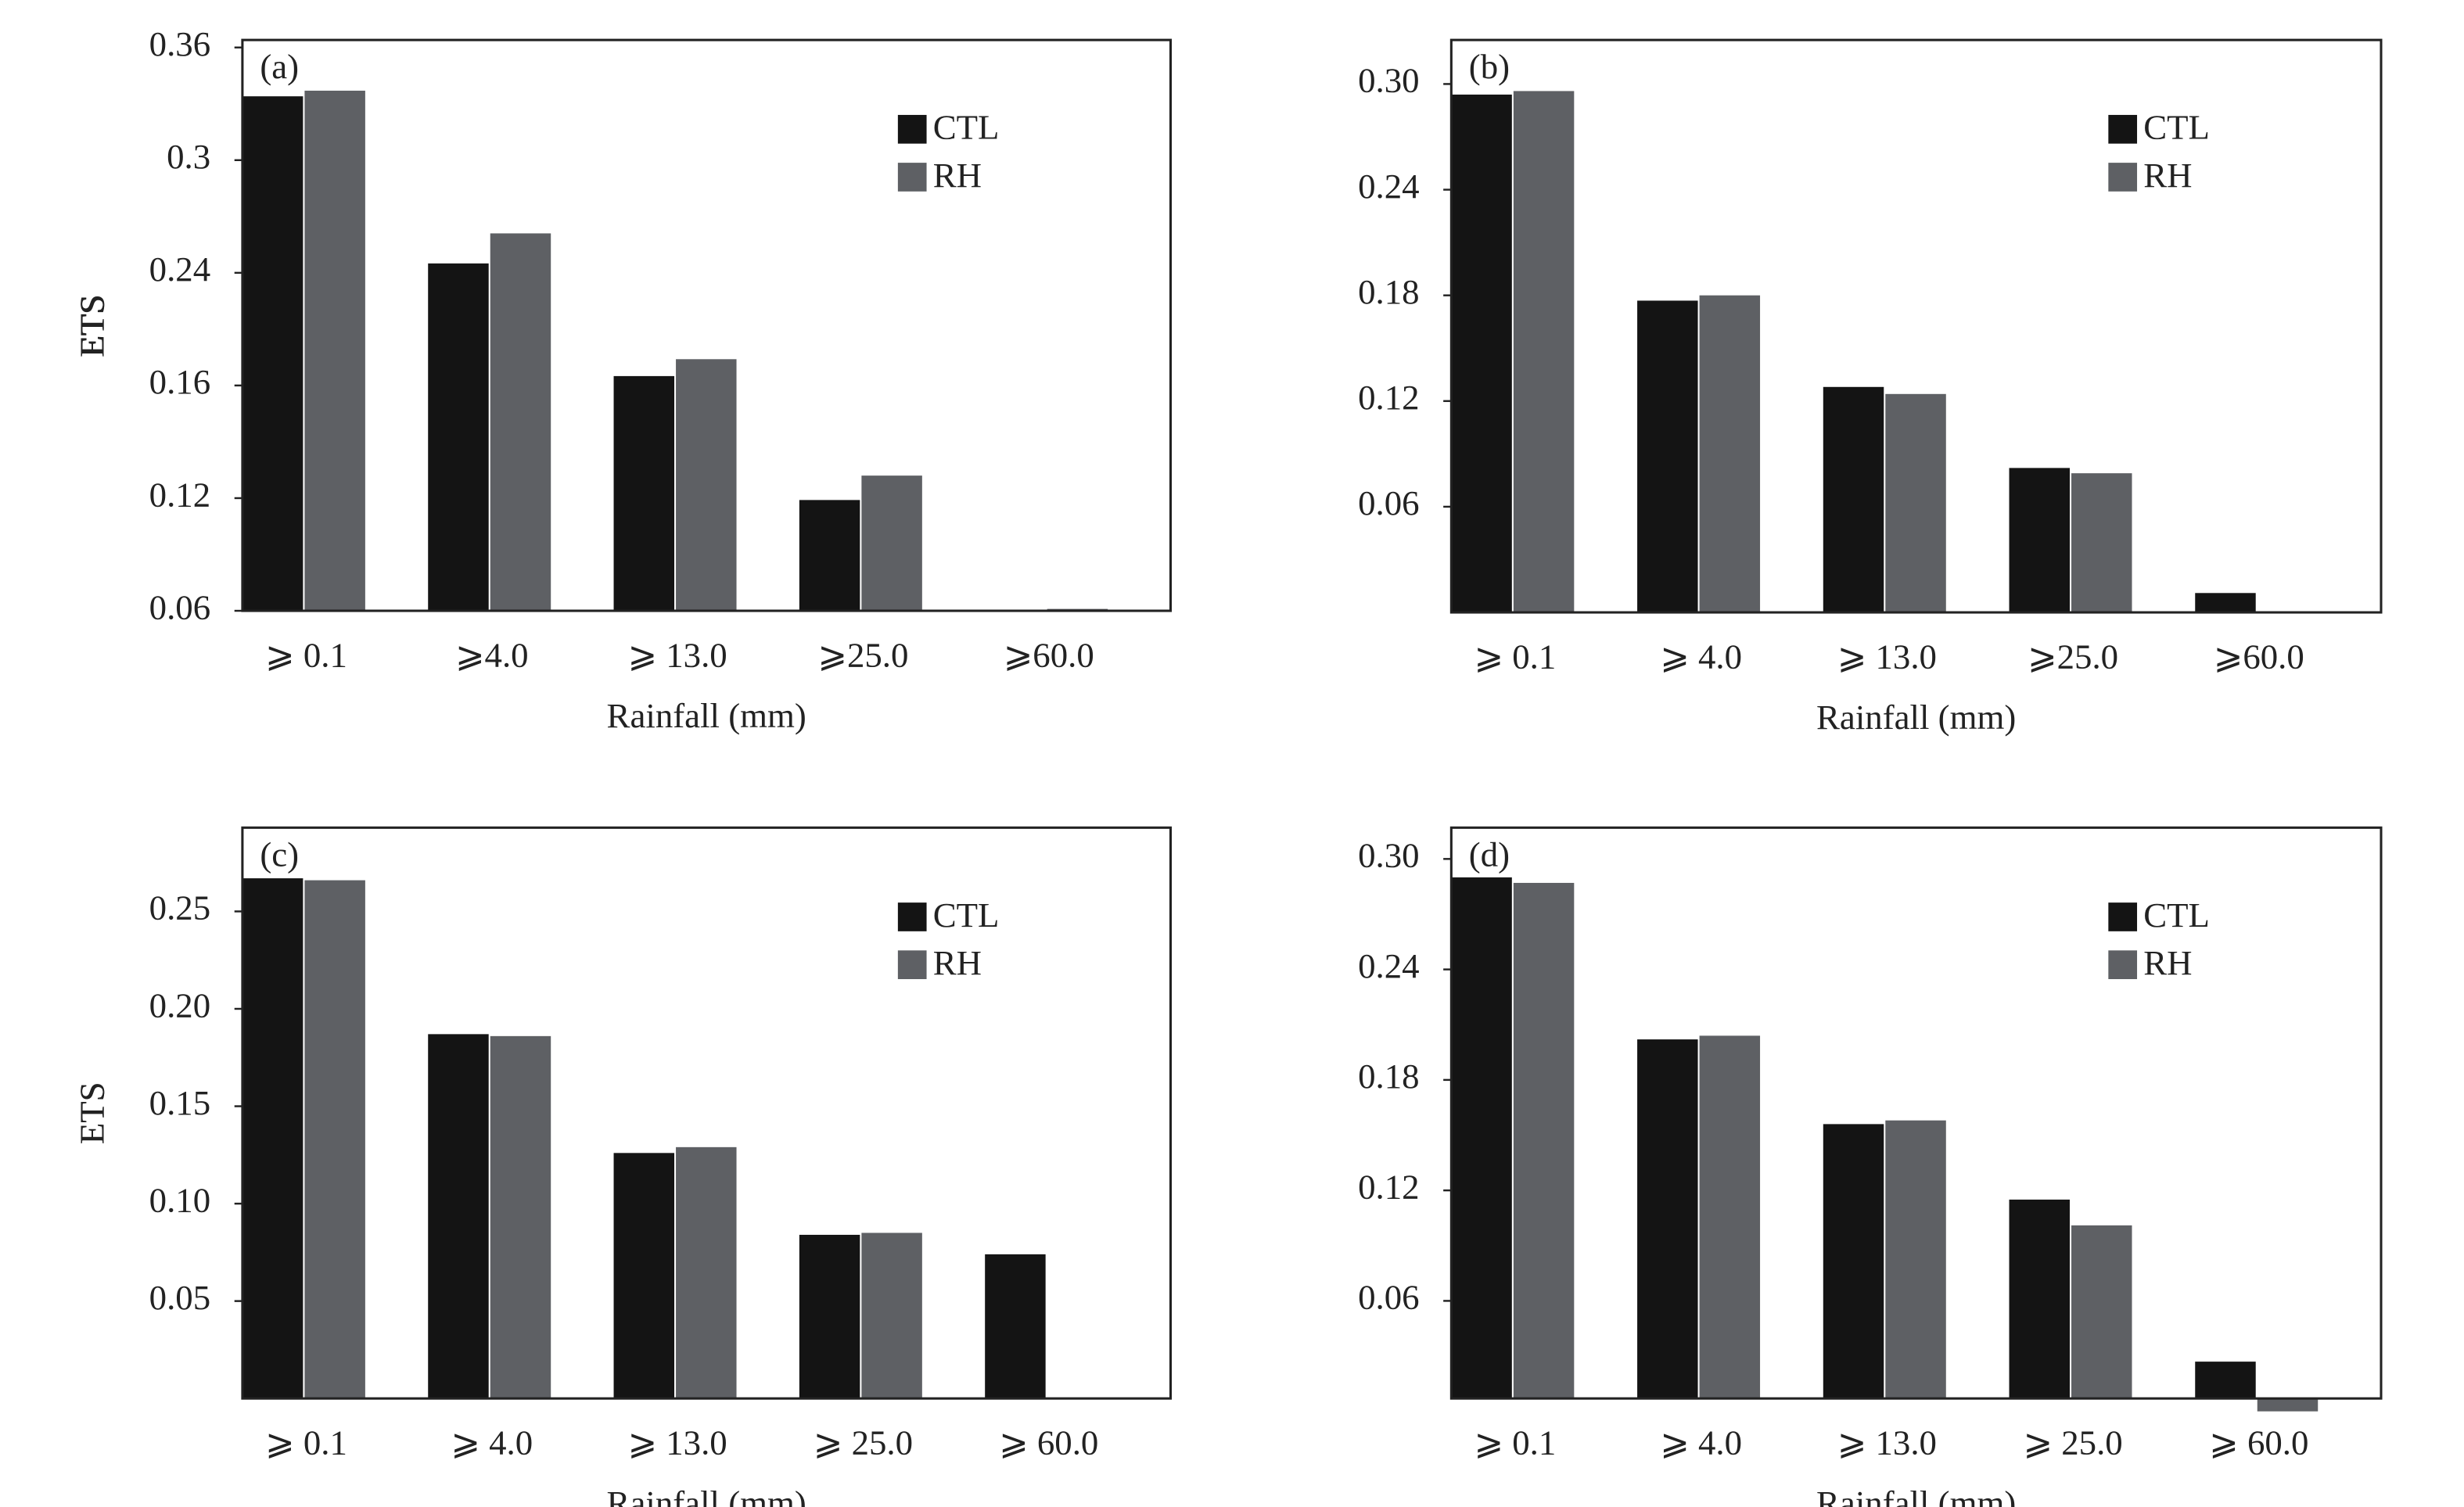 The width and height of the screenshot is (2464, 1507). Describe the element at coordinates (179, 908) in the screenshot. I see `y-tick-label: 0.25` at that location.